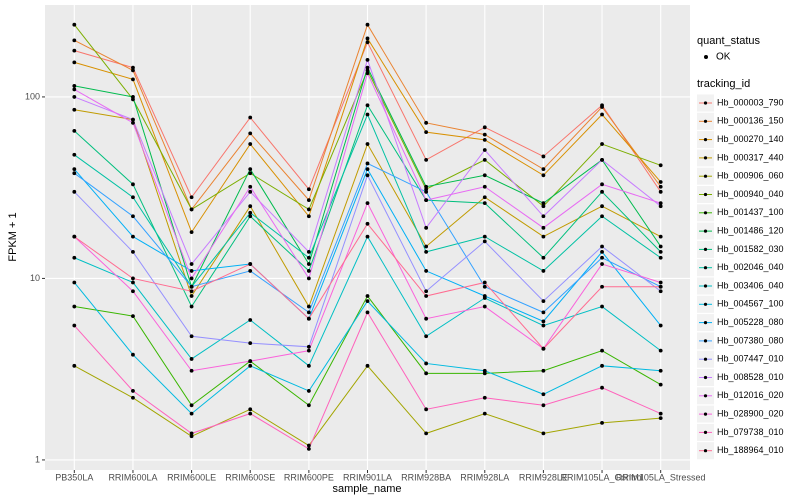 The image size is (800, 500). What do you see at coordinates (723, 84) in the screenshot?
I see `legend-title: tracking_id` at bounding box center [723, 84].